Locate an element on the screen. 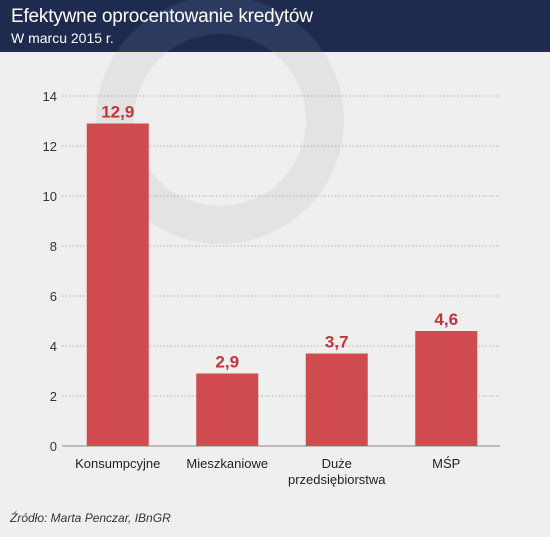  watermark-logo-top is located at coordinates (220, 26).